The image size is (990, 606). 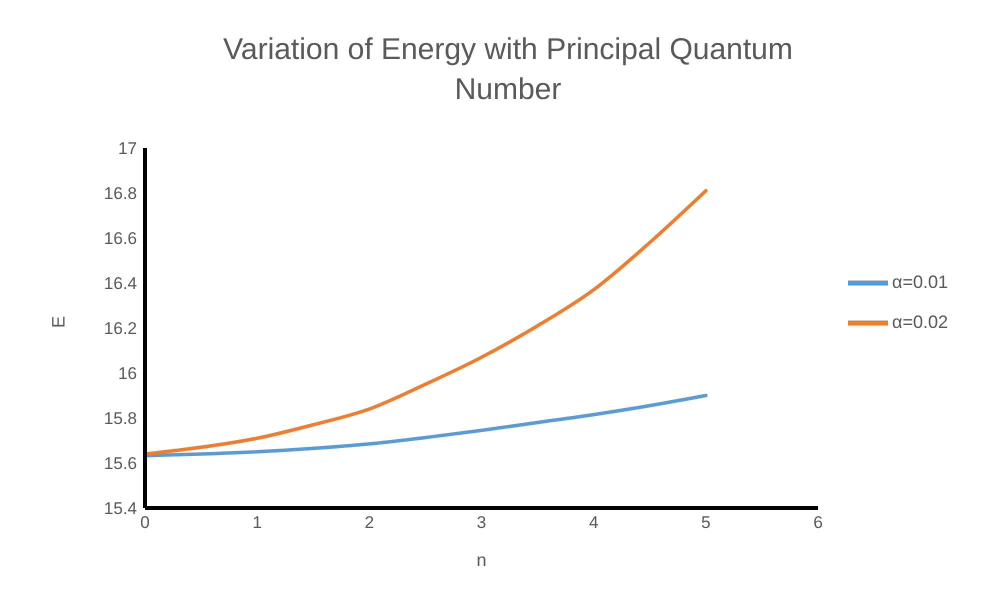 What do you see at coordinates (593, 522) in the screenshot?
I see `x-tick-label: 4` at bounding box center [593, 522].